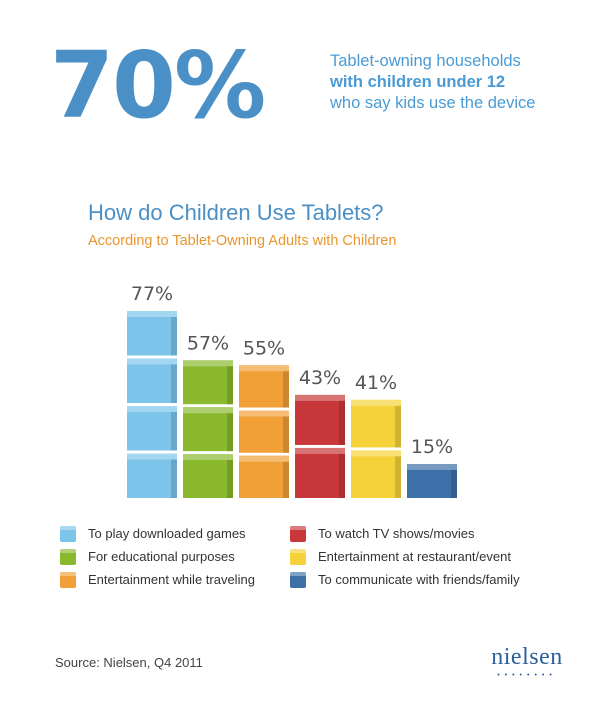  Describe the element at coordinates (396, 533) in the screenshot. I see `legend-label: To watch TV shows/movies` at that location.